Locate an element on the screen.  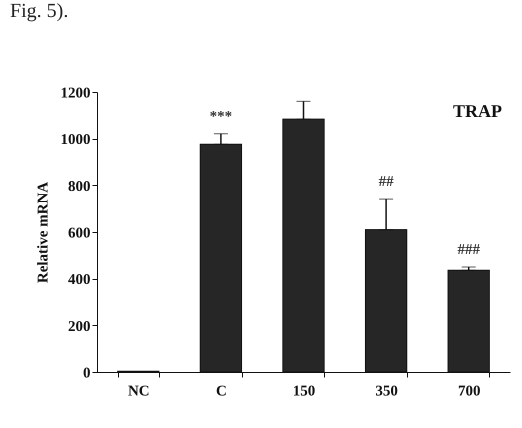
text: TRAP is located at coordinates (477, 111).